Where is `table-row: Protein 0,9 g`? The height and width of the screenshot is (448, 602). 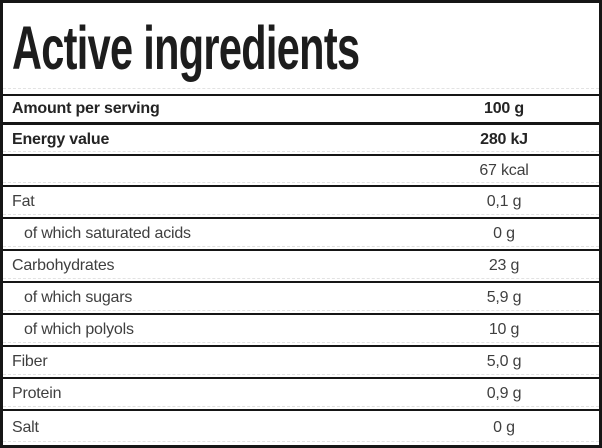
table-row: Protein 0,9 g is located at coordinates (301, 395).